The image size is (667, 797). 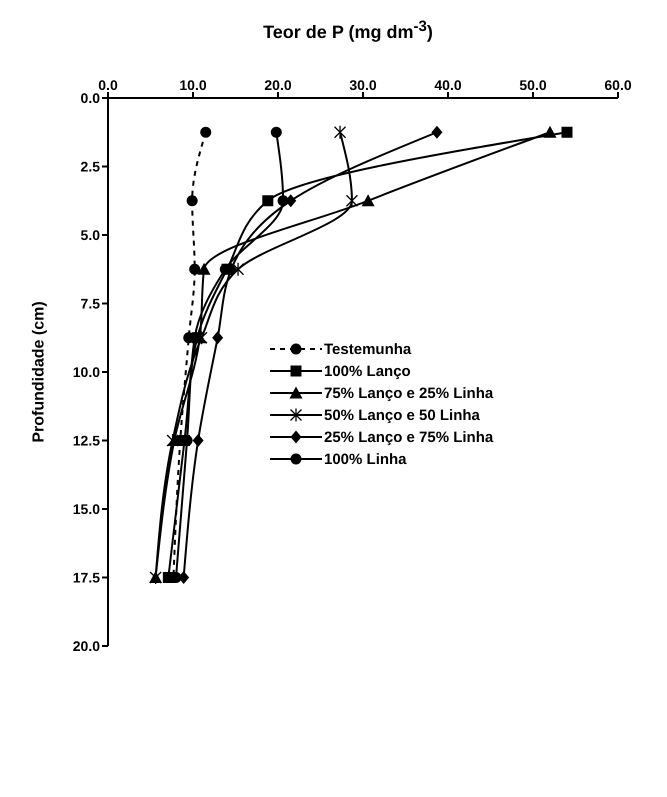 I want to click on y-tick-label: 10.0, so click(x=86, y=372).